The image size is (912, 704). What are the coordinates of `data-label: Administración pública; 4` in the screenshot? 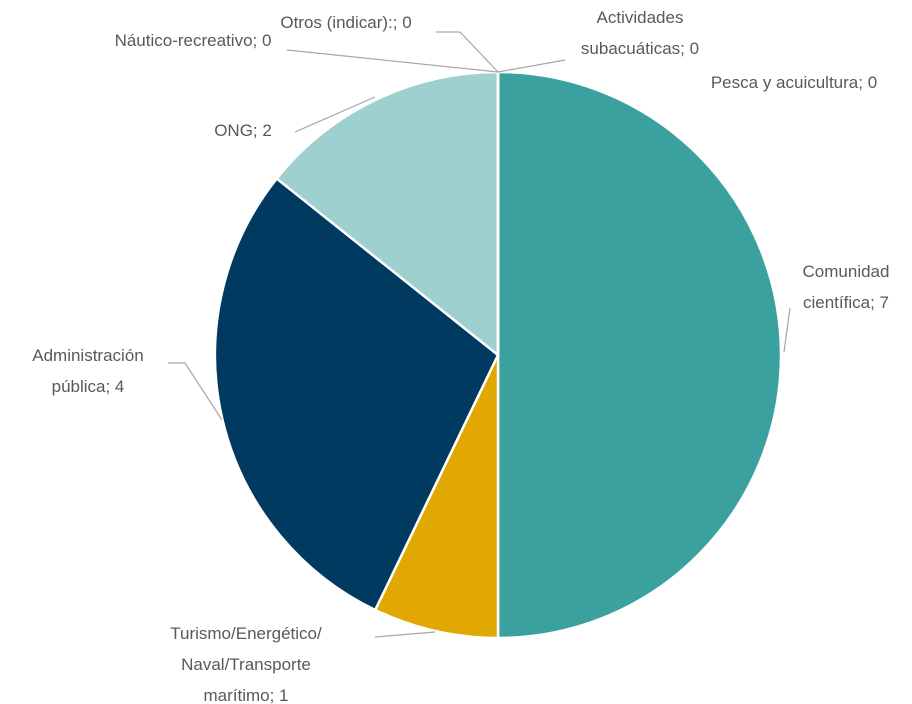 It's located at (88, 371).